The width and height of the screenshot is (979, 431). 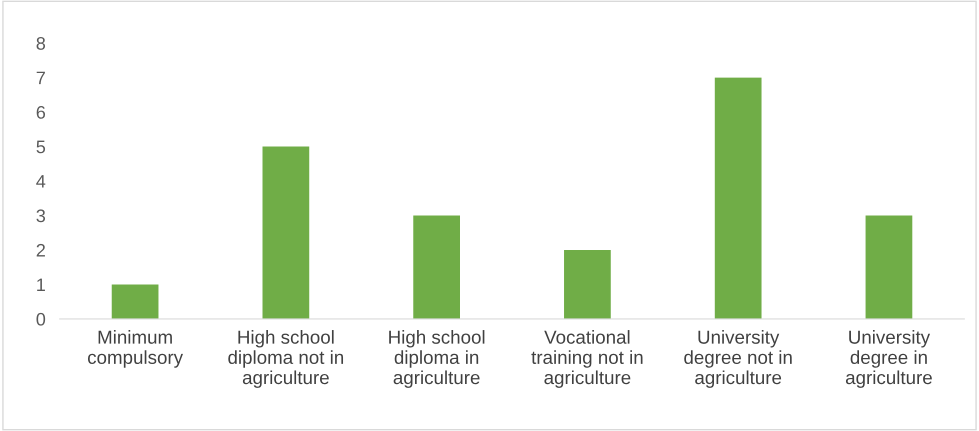 I want to click on y-tick-label: 1, so click(x=41, y=284).